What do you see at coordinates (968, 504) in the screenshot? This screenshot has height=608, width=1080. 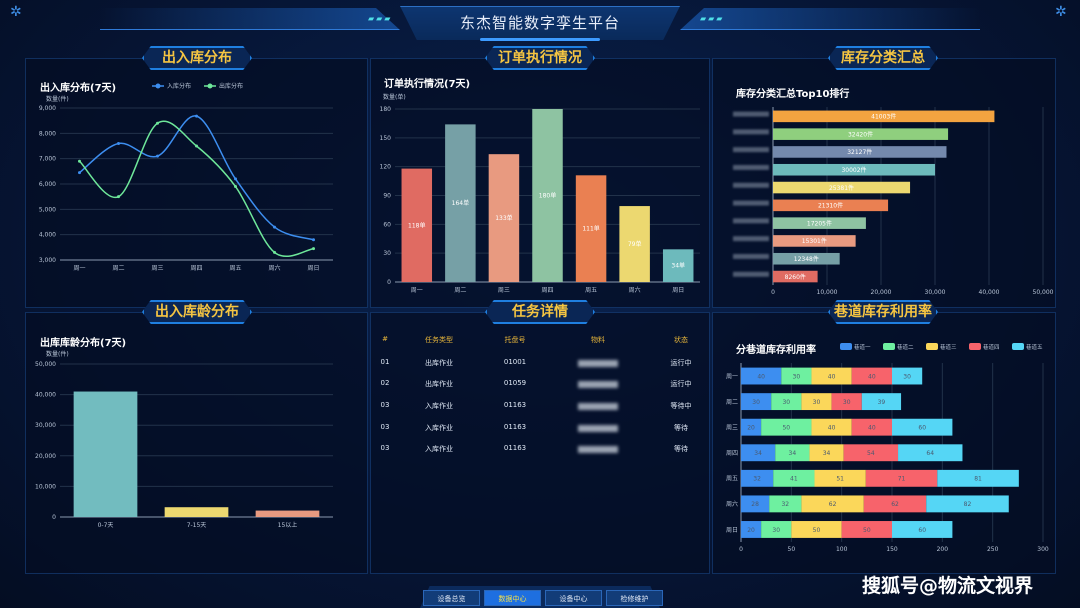 I see `segment-label: 82` at bounding box center [968, 504].